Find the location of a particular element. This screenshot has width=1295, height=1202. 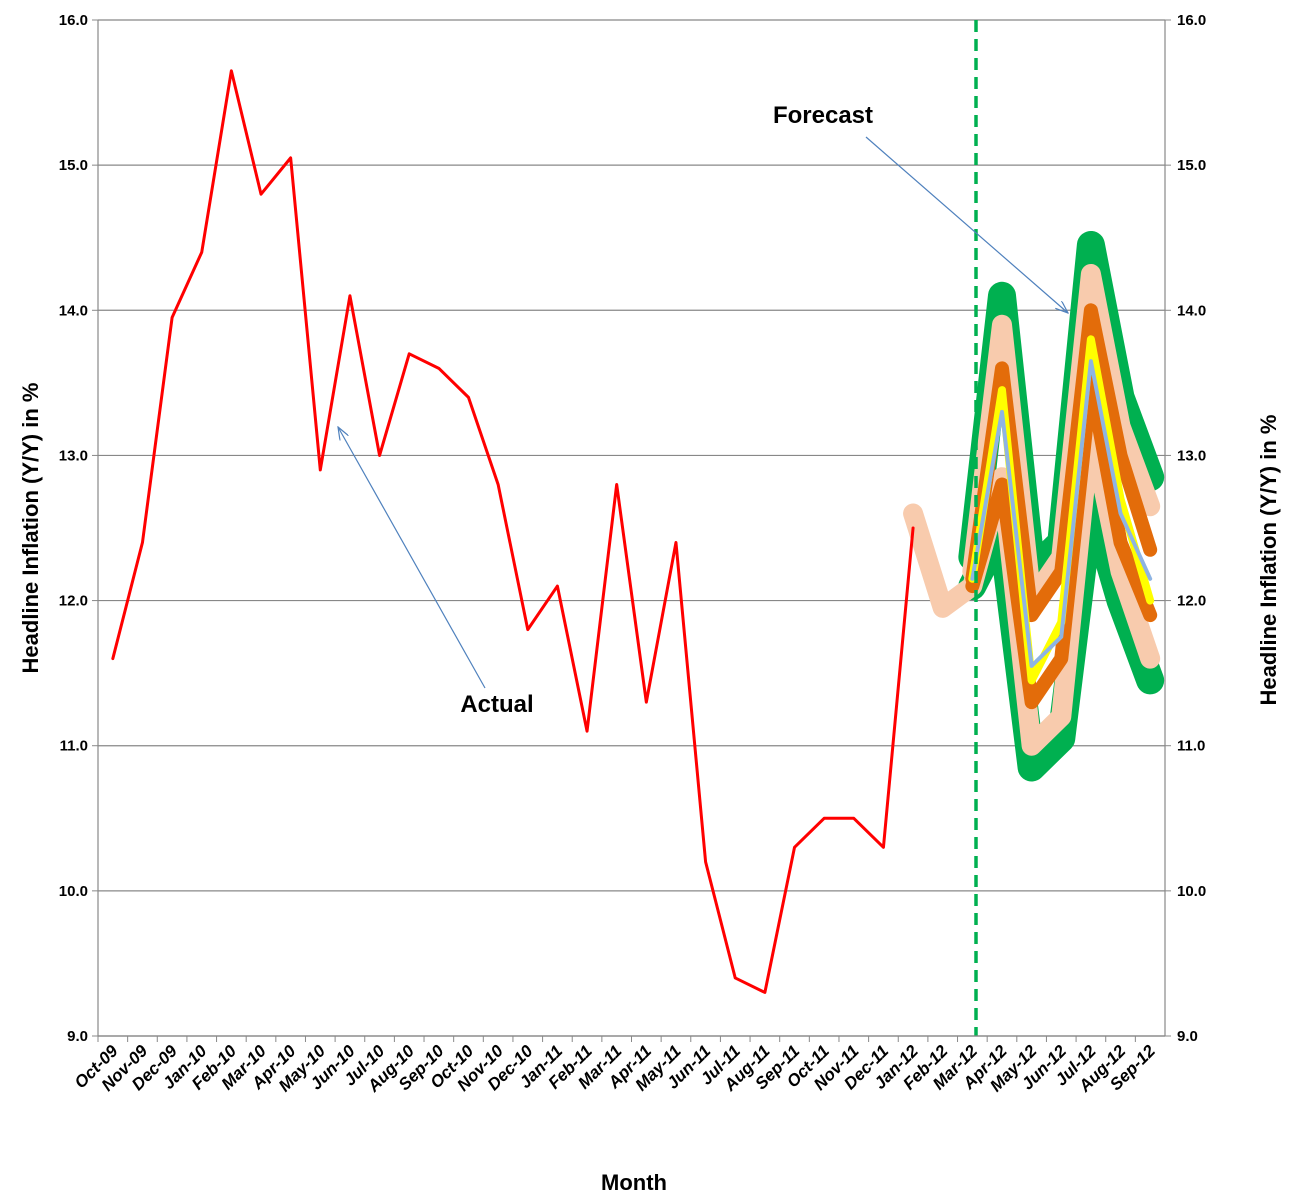

annotation: Actual is located at coordinates (496, 704).